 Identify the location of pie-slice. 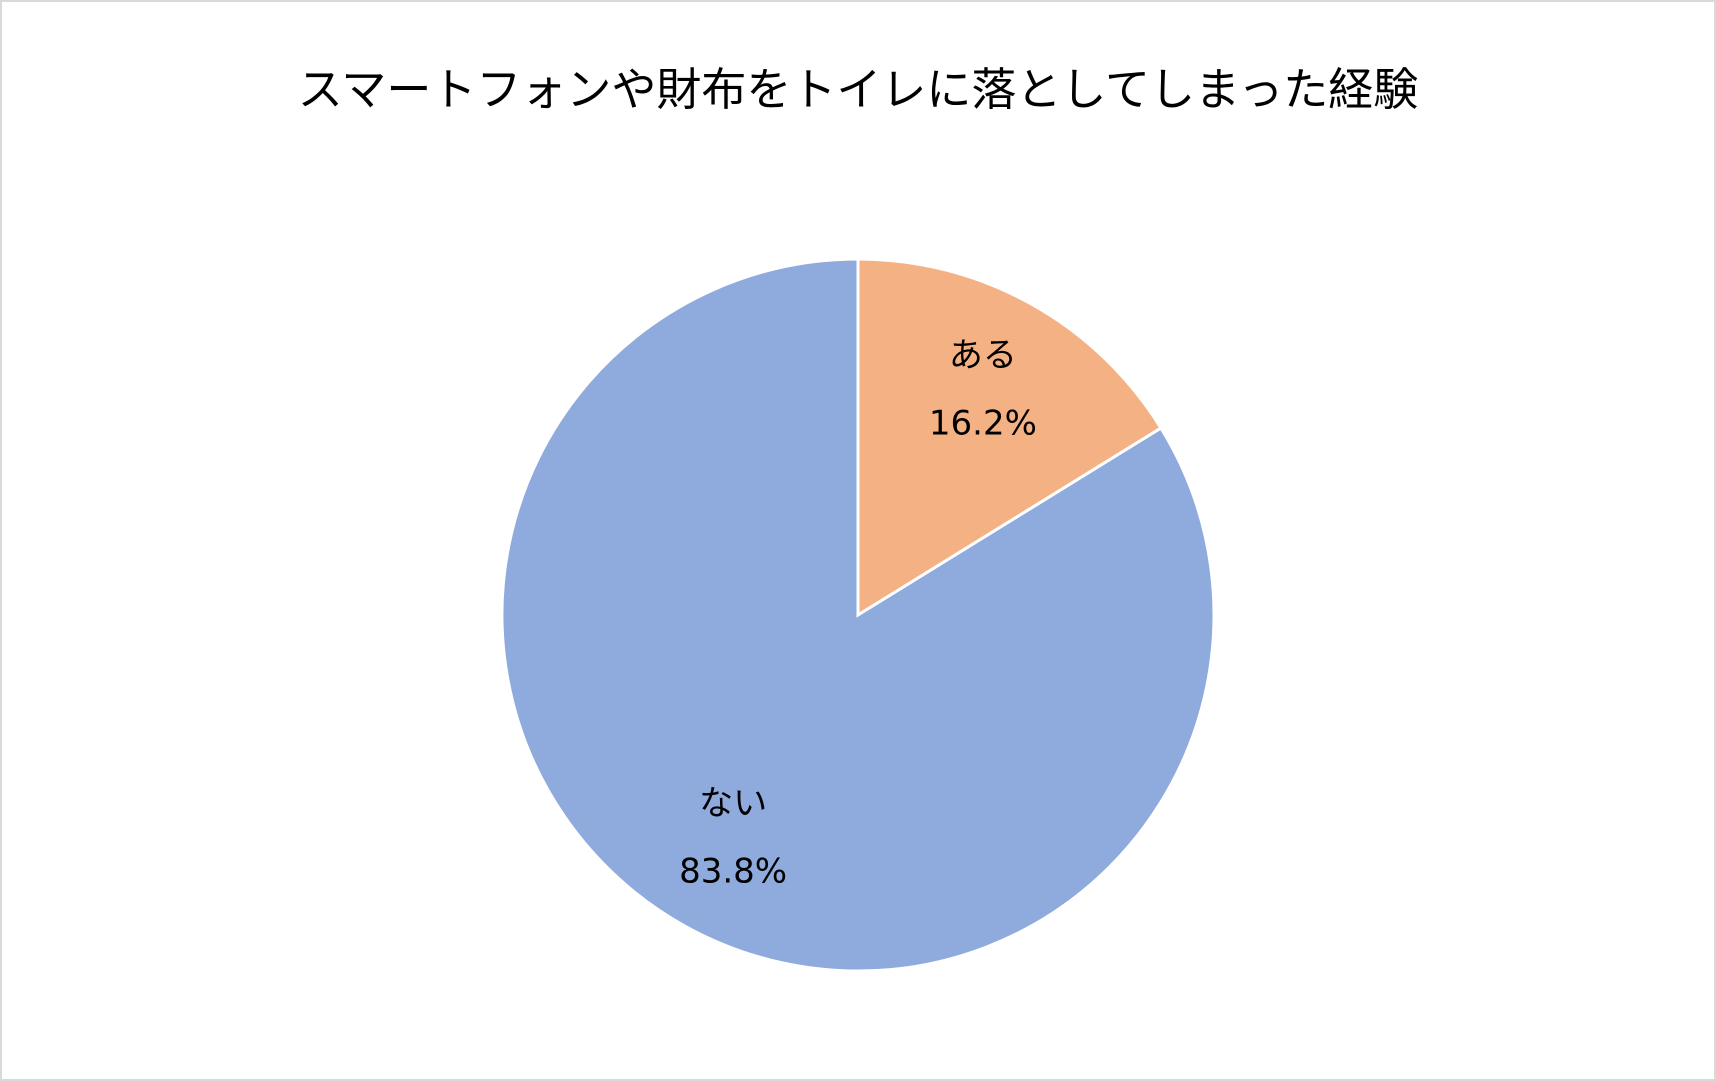
(1010, 437).